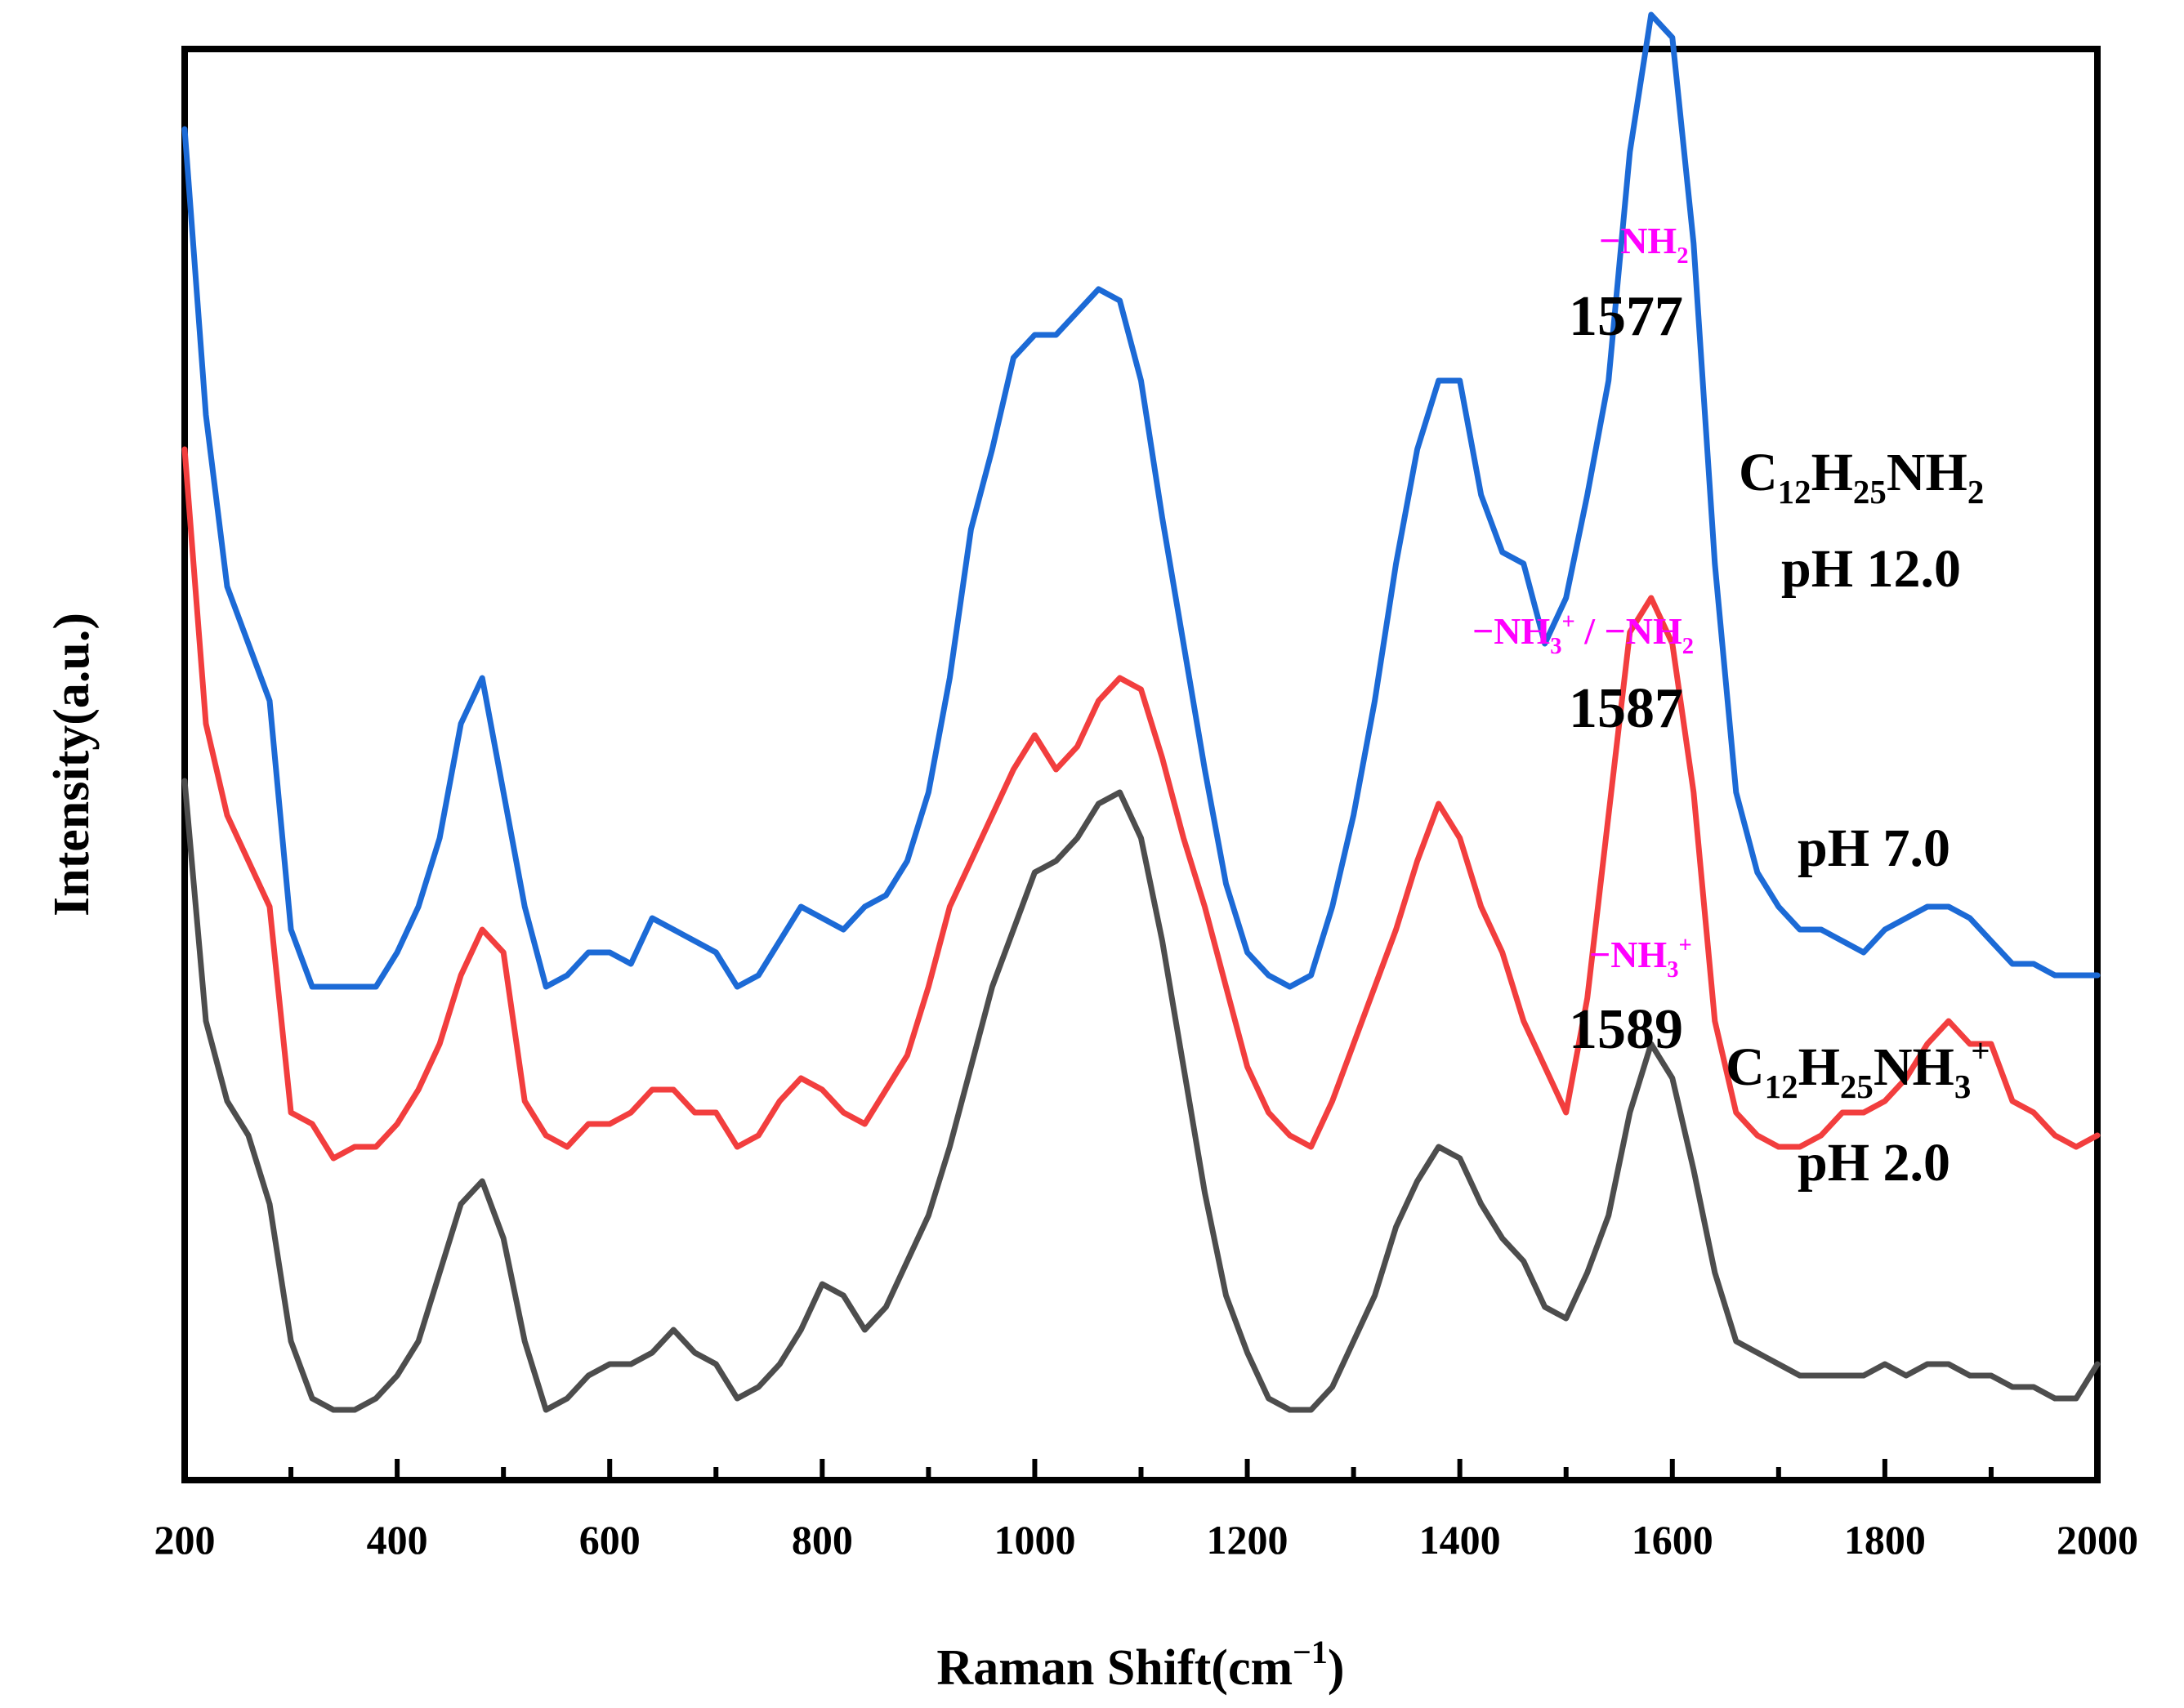 The image size is (2184, 1708). What do you see at coordinates (397, 1540) in the screenshot?
I see `x-tick-label-400: 400` at bounding box center [397, 1540].